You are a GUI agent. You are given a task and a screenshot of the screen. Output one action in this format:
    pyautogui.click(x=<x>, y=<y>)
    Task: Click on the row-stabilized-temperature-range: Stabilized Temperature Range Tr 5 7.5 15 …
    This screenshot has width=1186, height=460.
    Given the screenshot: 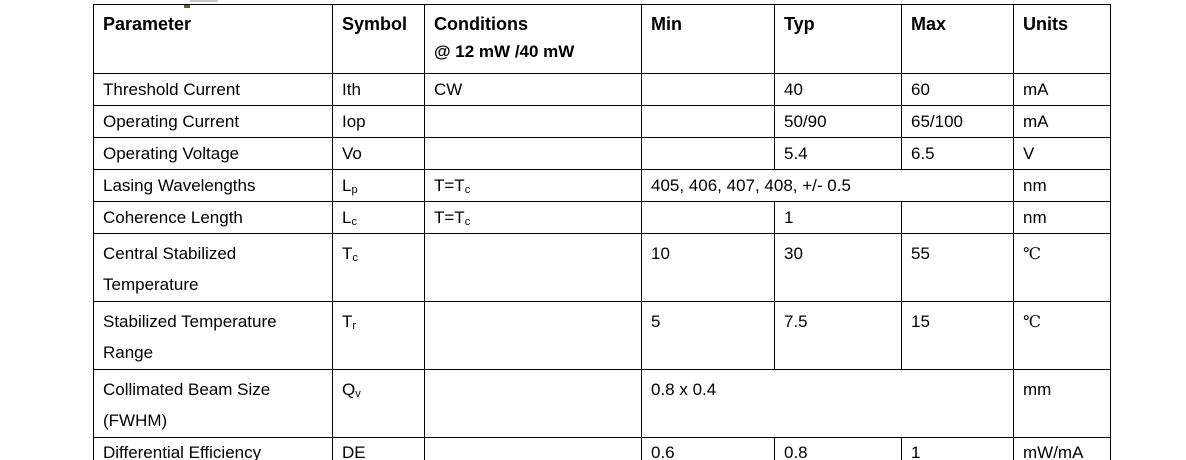 What is the action you would take?
    pyautogui.click(x=602, y=335)
    